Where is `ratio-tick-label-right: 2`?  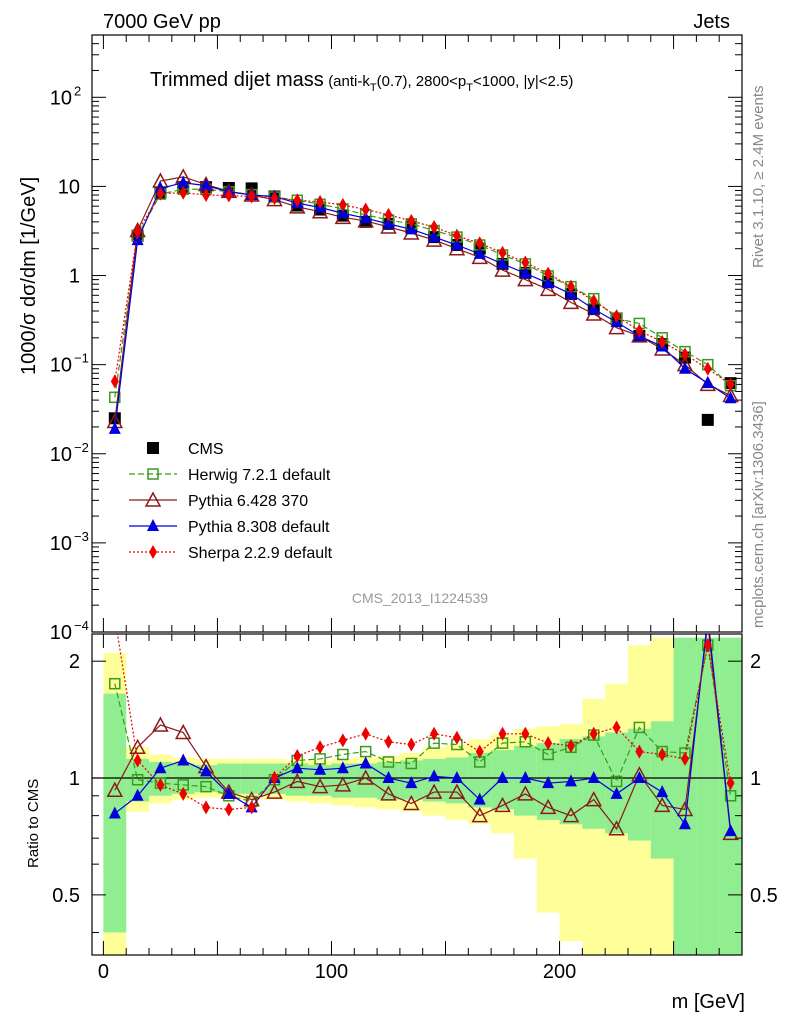
ratio-tick-label-right: 2 is located at coordinates (755, 662).